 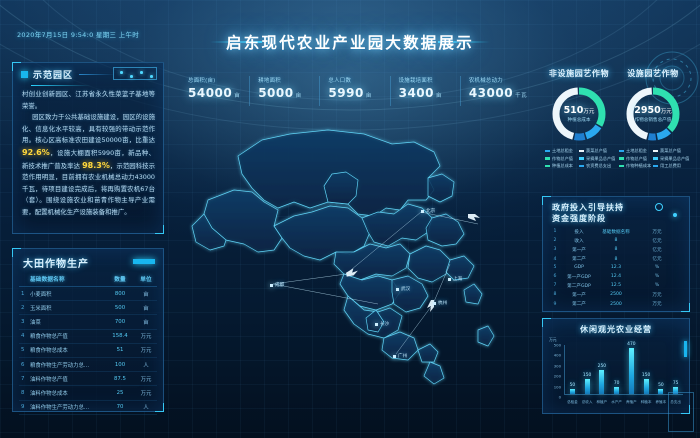 What do you see at coordinates (579, 120) in the screenshot?
I see `donut-caption: 种植总成本` at bounding box center [579, 120].